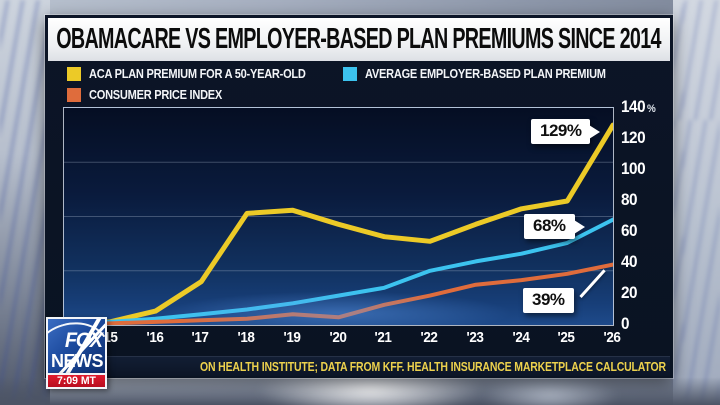  What do you see at coordinates (629, 261) in the screenshot?
I see `y-tick-label-40: 40` at bounding box center [629, 261].